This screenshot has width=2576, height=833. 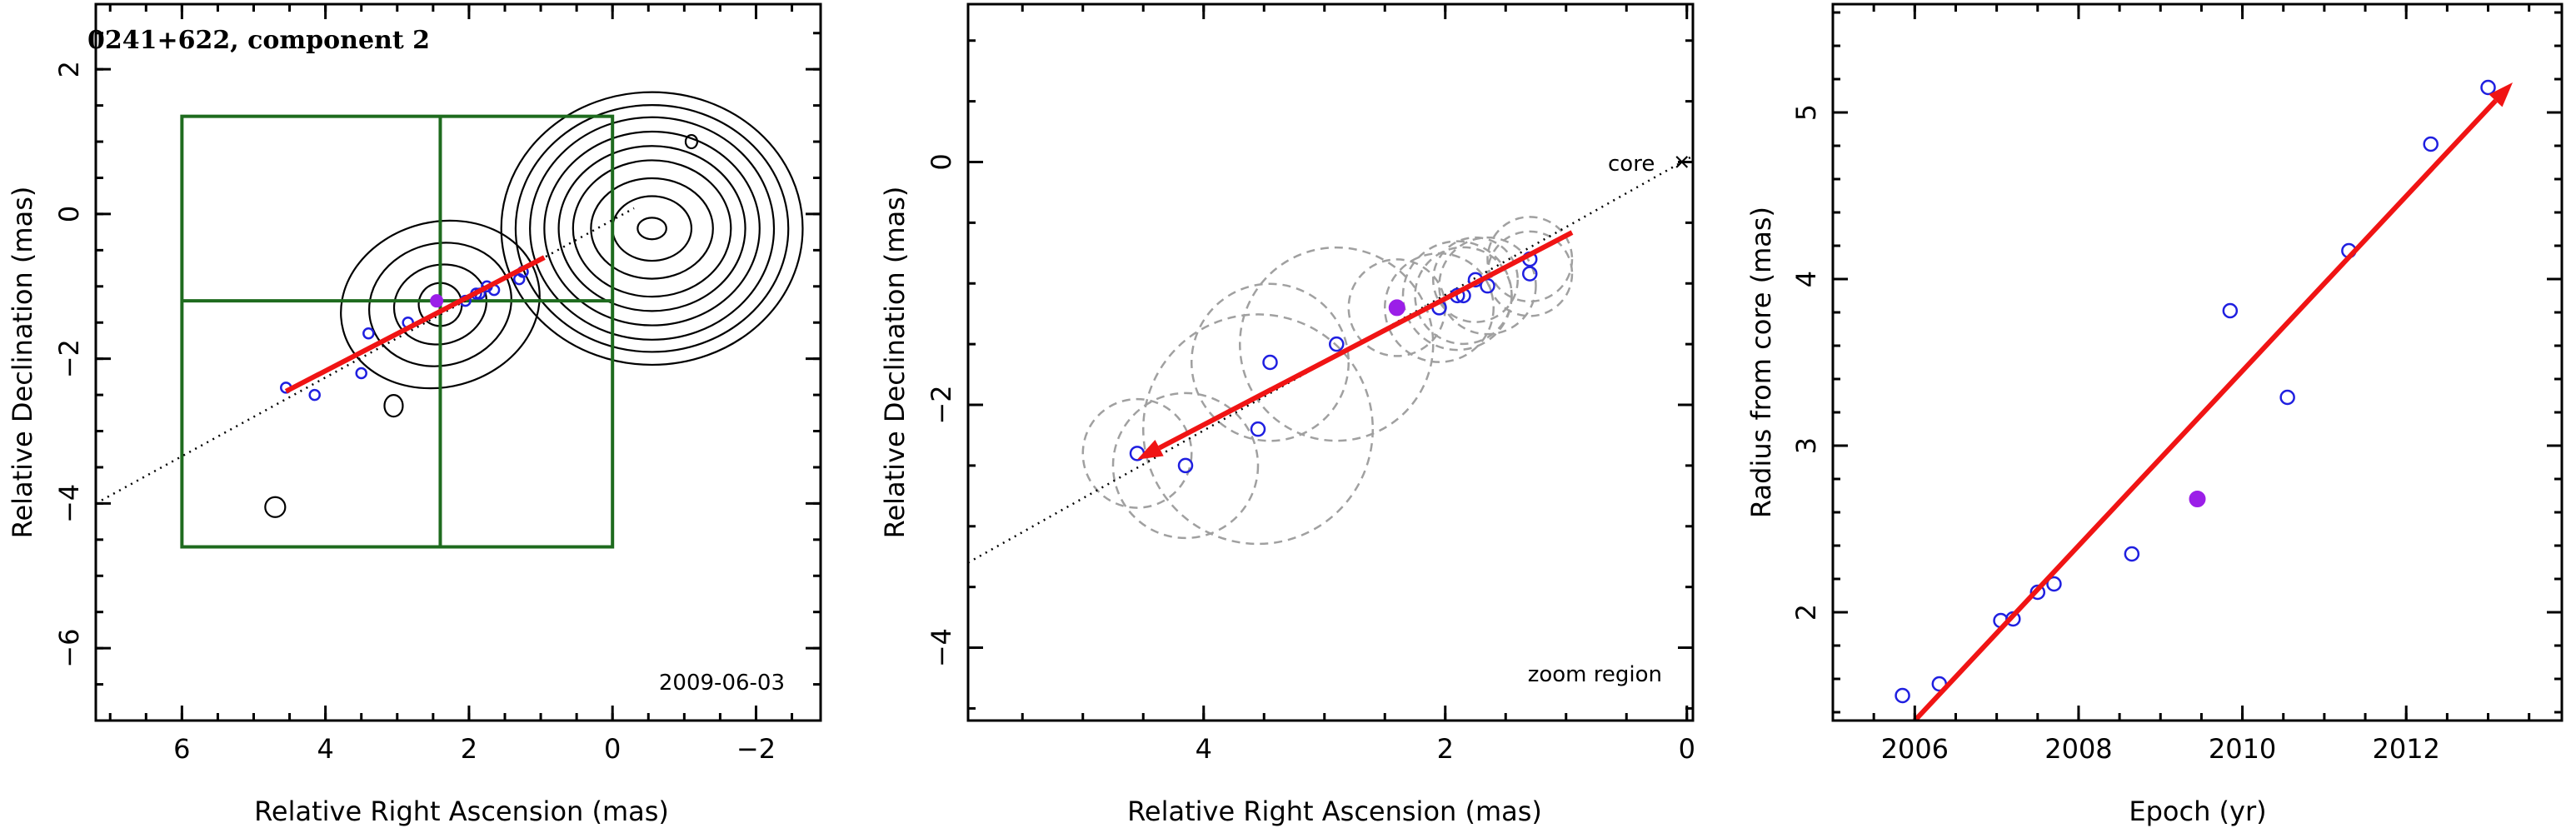 I want to click on zoom-box, so click(x=397, y=331).